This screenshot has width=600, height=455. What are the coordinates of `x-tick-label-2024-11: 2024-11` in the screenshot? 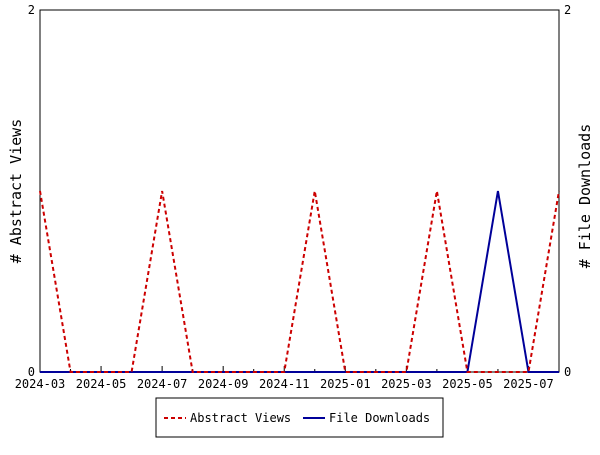 It's located at (284, 384).